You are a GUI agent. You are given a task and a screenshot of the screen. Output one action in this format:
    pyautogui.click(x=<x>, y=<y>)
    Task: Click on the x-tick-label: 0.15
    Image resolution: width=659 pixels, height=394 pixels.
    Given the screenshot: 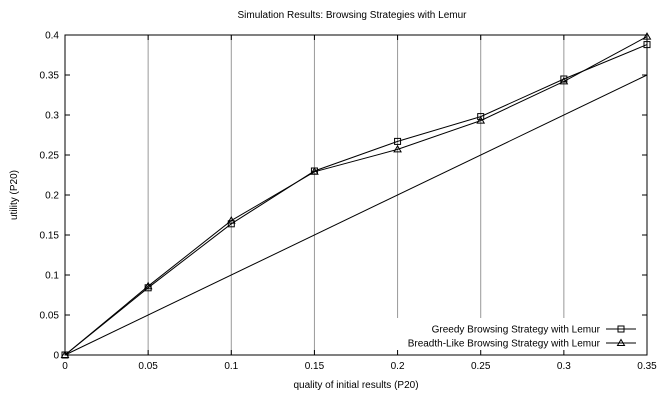 What is the action you would take?
    pyautogui.click(x=315, y=366)
    